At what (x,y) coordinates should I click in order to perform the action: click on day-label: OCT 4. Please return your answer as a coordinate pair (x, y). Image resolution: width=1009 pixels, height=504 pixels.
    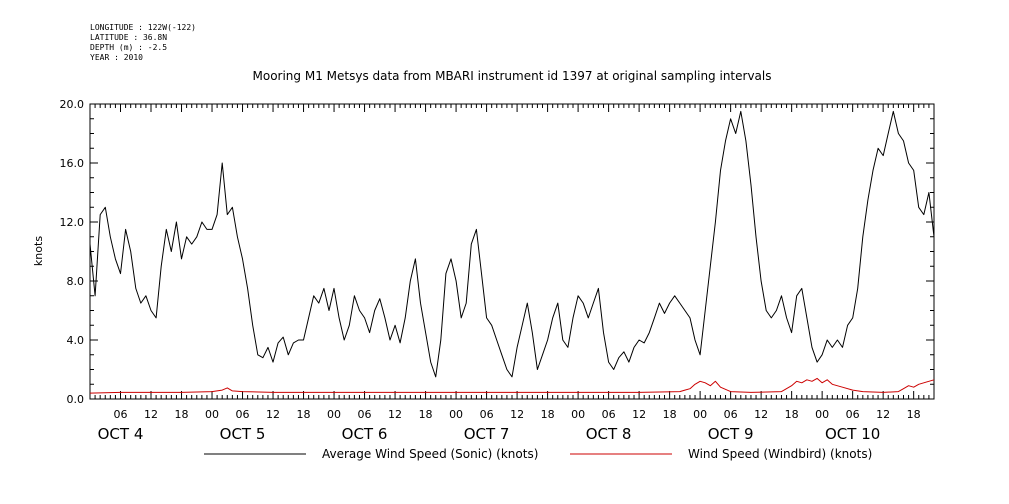
    Looking at the image, I should click on (121, 434).